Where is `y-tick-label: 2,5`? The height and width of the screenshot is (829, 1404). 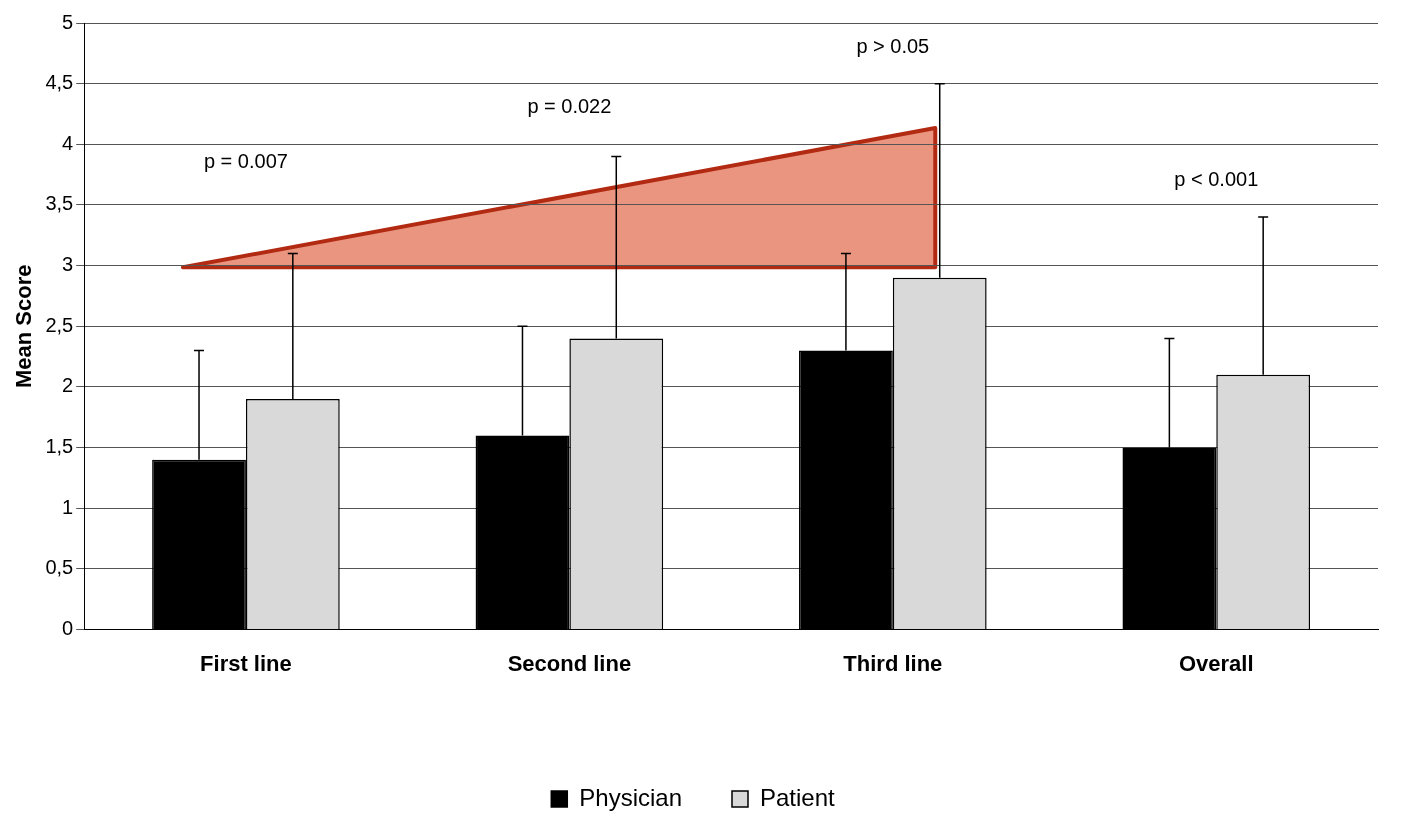 y-tick-label: 2,5 is located at coordinates (59, 324).